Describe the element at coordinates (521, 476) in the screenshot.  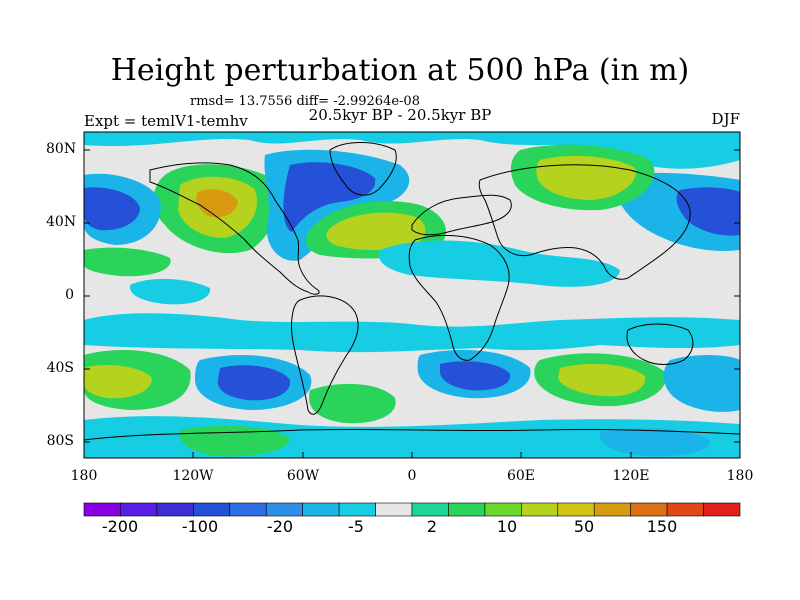
I see `lon-label-60e: 60E` at that location.